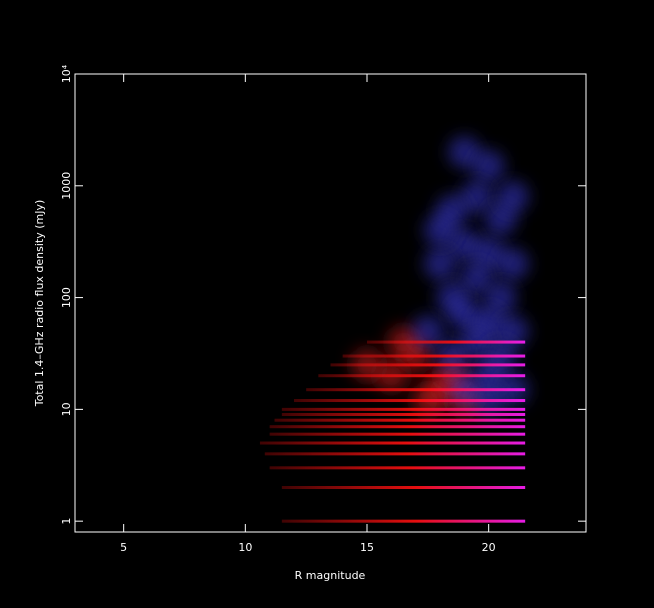 The image size is (654, 608). I want to click on y-tick-label: 1000, so click(66, 186).